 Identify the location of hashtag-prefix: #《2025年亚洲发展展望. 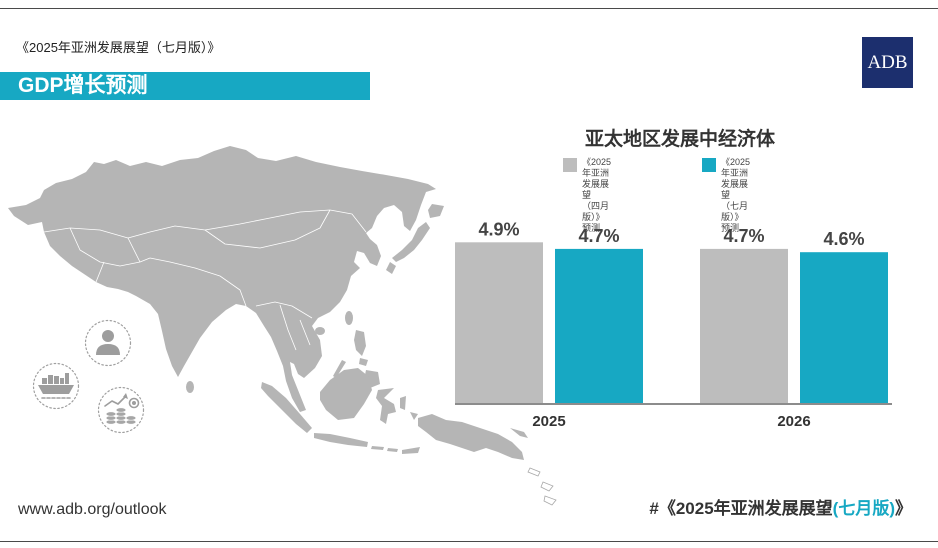
(741, 508).